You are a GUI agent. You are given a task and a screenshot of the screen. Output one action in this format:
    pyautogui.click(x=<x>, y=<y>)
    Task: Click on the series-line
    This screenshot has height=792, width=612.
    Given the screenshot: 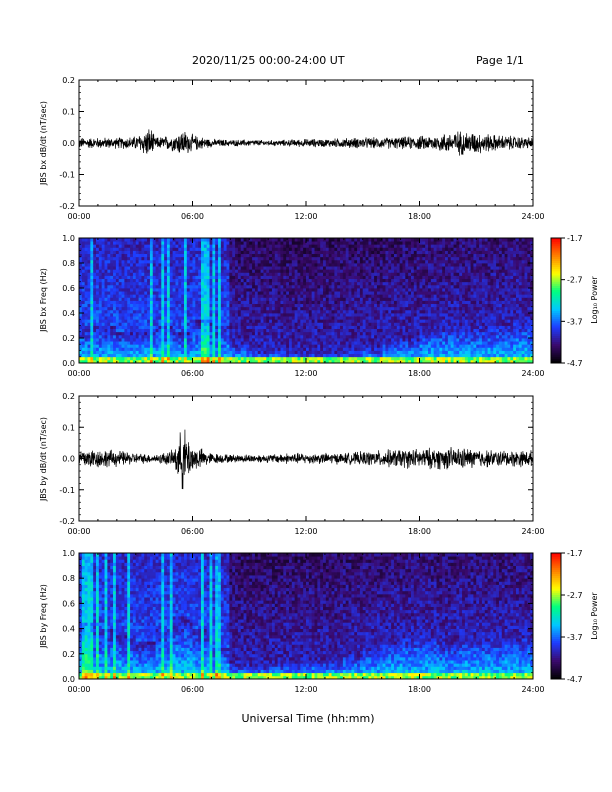 What is the action you would take?
    pyautogui.click(x=306, y=142)
    